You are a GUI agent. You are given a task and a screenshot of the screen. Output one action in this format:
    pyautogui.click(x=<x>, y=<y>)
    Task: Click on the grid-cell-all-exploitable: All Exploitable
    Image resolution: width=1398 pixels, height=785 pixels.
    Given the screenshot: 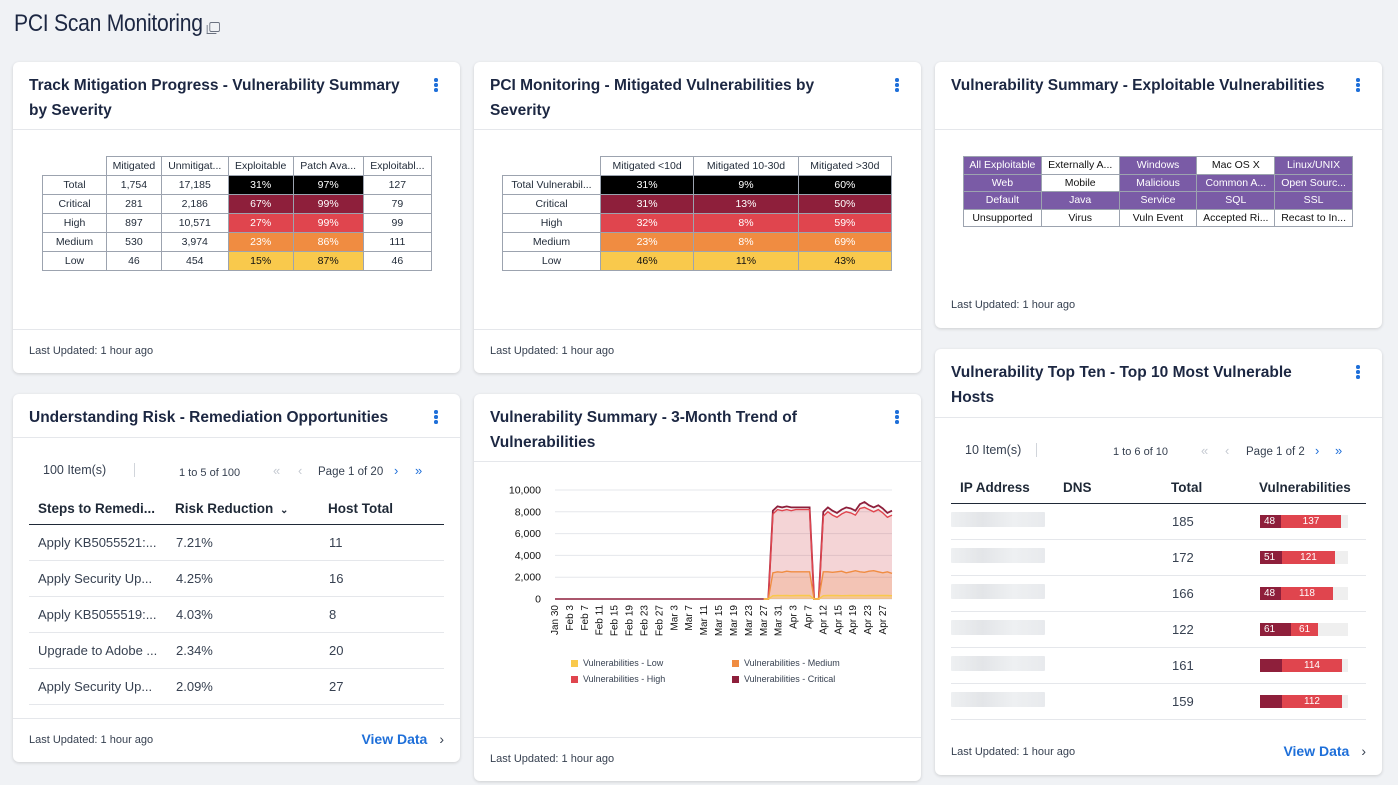 What is the action you would take?
    pyautogui.click(x=1002, y=165)
    